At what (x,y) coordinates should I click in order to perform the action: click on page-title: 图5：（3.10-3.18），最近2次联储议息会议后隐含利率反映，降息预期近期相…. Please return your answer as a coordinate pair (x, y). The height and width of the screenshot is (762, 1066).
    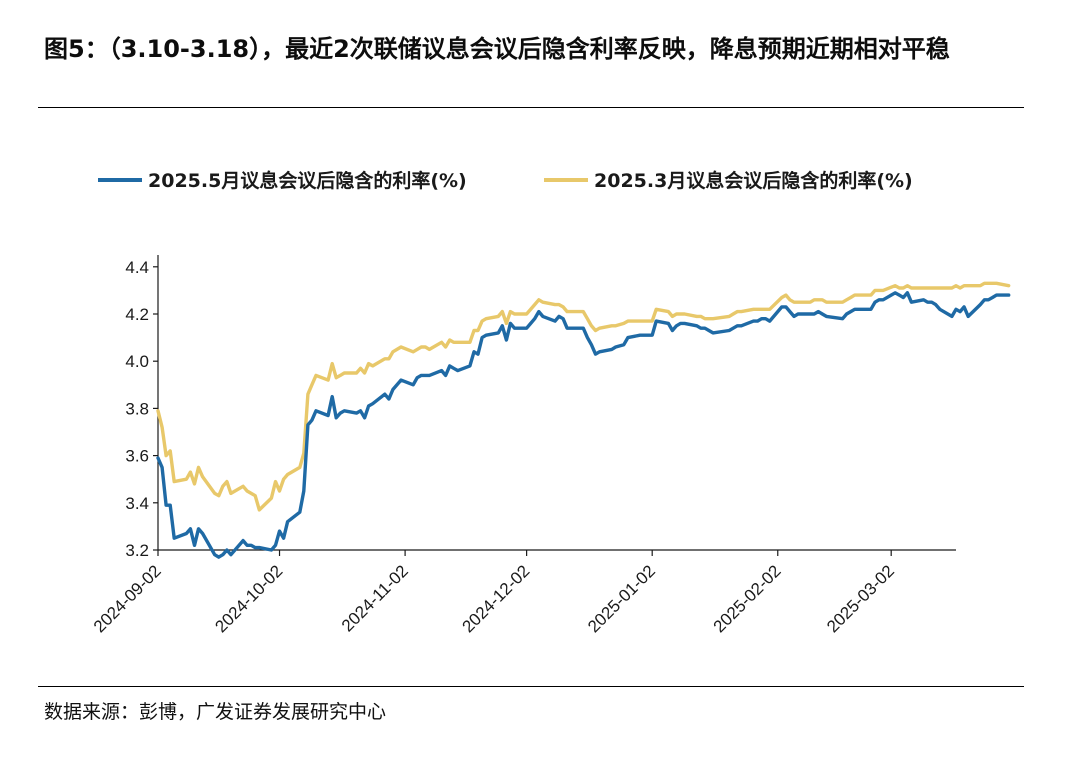
    Looking at the image, I should click on (497, 49).